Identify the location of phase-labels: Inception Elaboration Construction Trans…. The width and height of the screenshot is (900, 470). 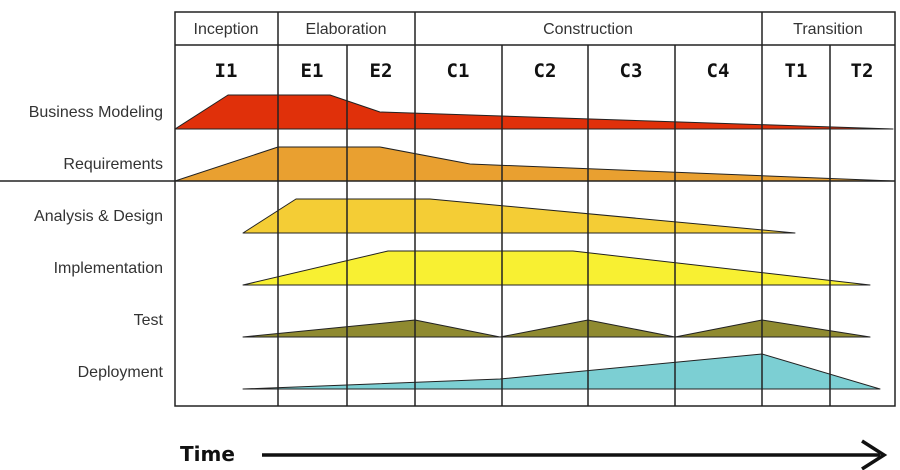
(528, 29).